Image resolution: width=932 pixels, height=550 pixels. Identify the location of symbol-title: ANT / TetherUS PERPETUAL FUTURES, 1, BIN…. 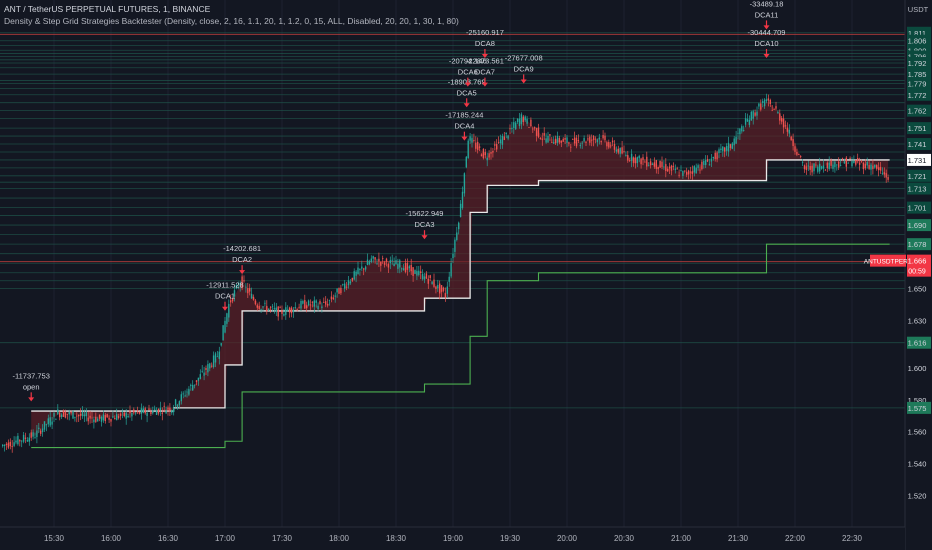
(107, 9).